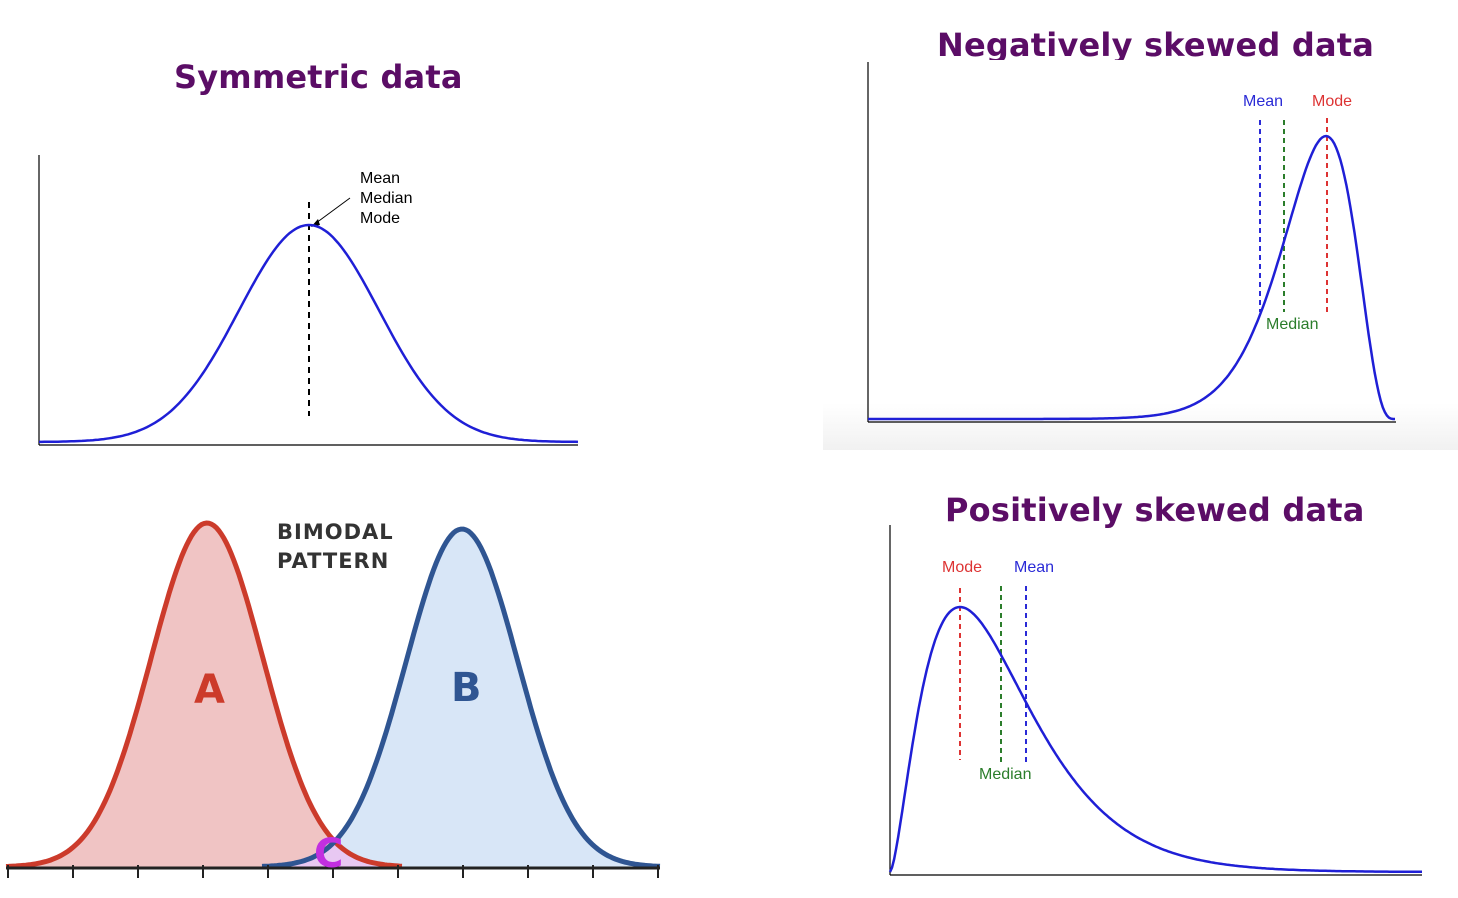 This screenshot has width=1458, height=898. Describe the element at coordinates (1155, 739) in the screenshot. I see `positive-curve` at that location.